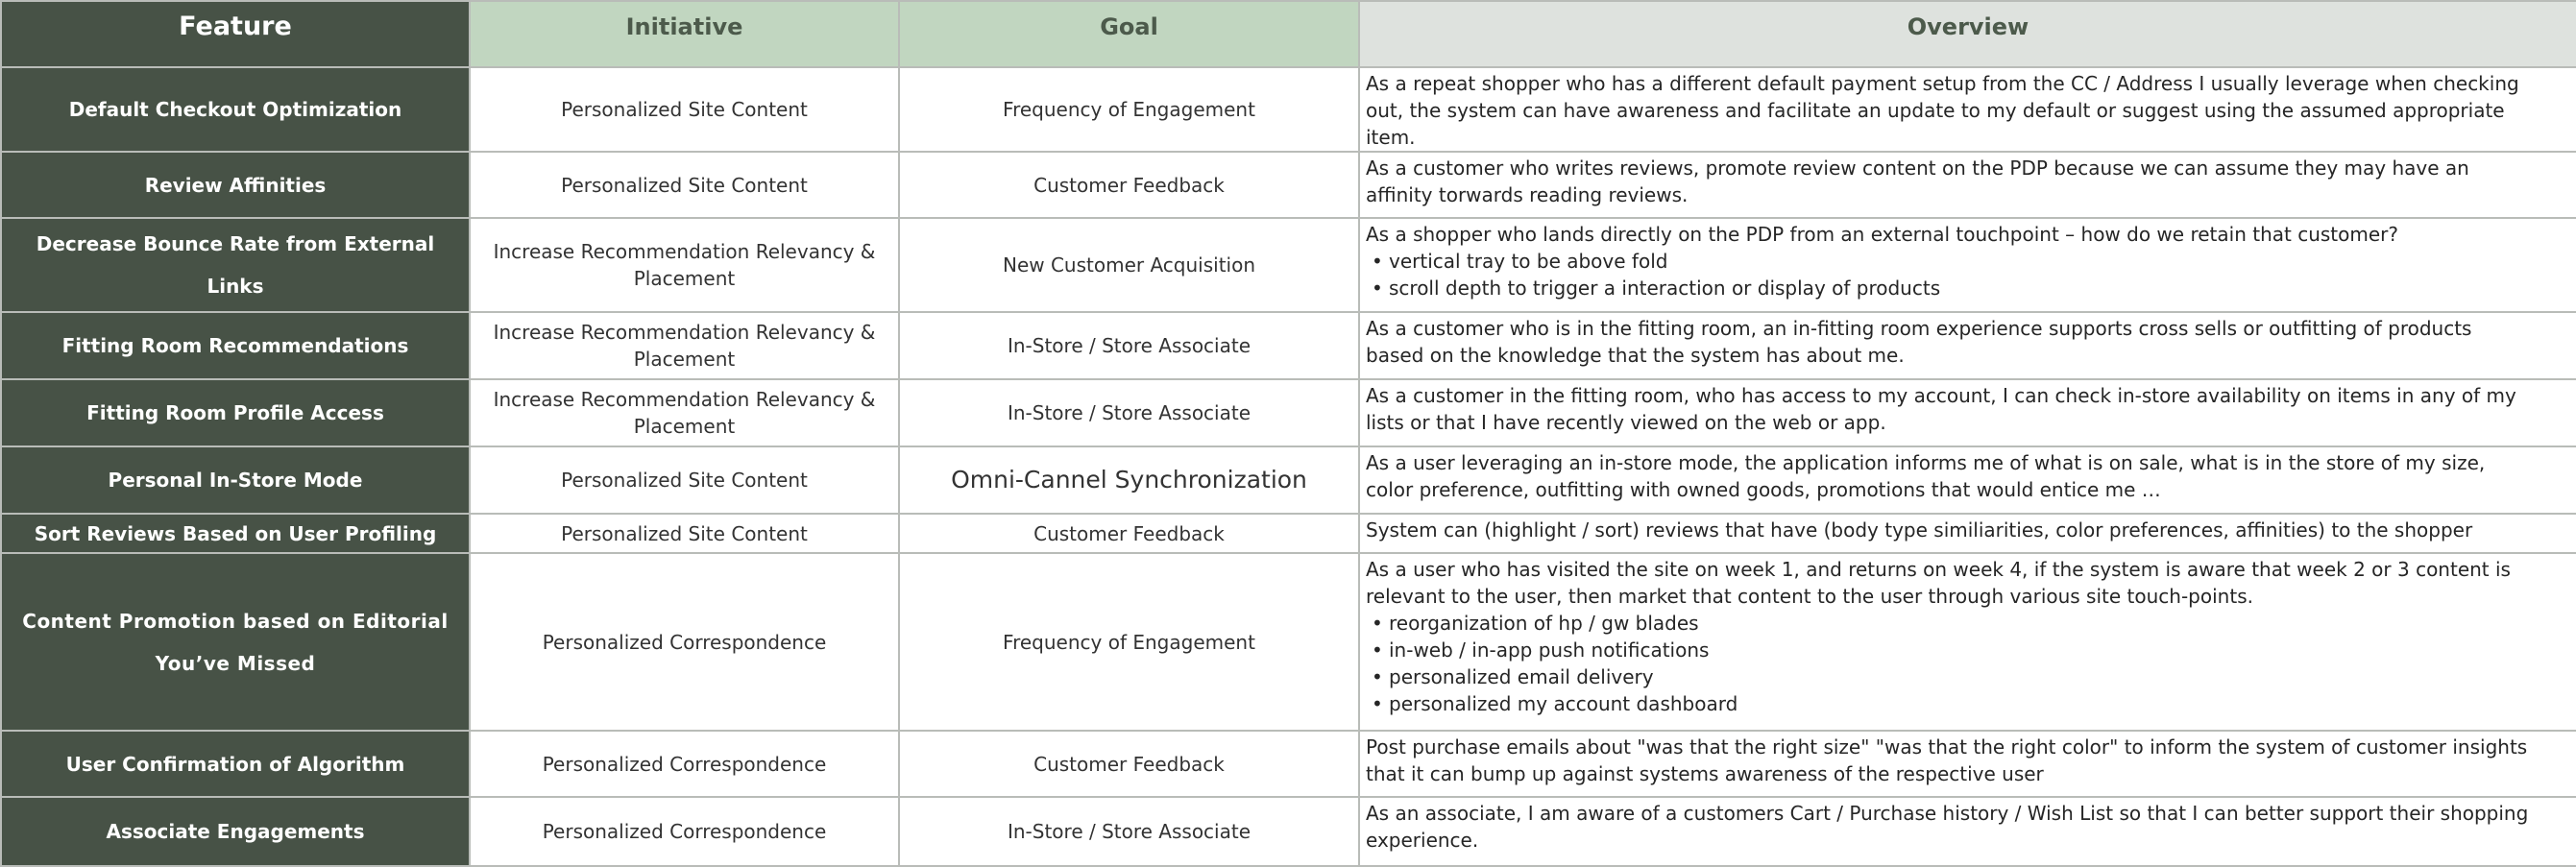 Image resolution: width=2576 pixels, height=867 pixels. What do you see at coordinates (236, 533) in the screenshot?
I see `feature-cell: Sort Reviews Based on User Profiling` at bounding box center [236, 533].